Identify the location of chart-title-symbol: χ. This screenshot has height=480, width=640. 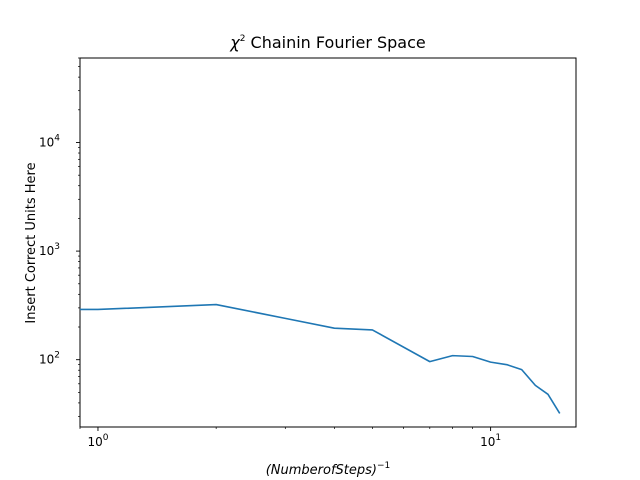
(234, 42).